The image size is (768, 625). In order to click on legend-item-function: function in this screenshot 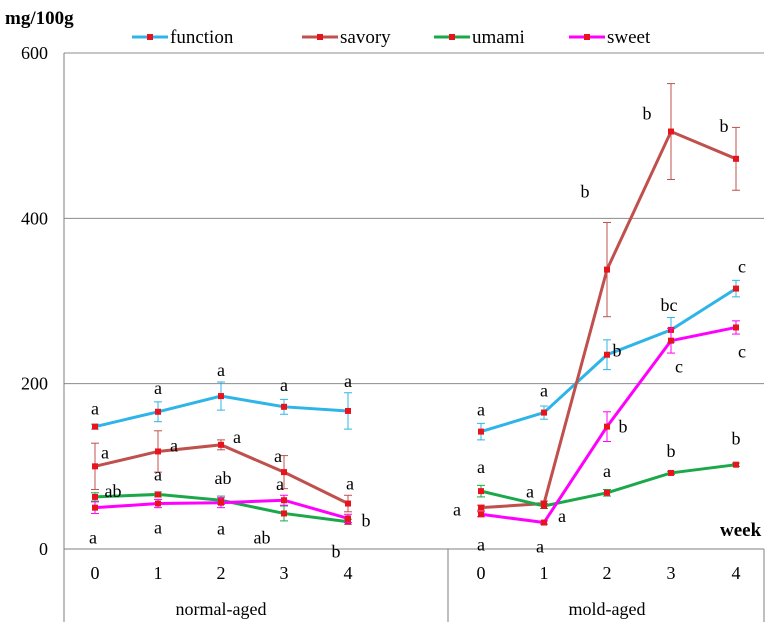, I will do `click(183, 37)`.